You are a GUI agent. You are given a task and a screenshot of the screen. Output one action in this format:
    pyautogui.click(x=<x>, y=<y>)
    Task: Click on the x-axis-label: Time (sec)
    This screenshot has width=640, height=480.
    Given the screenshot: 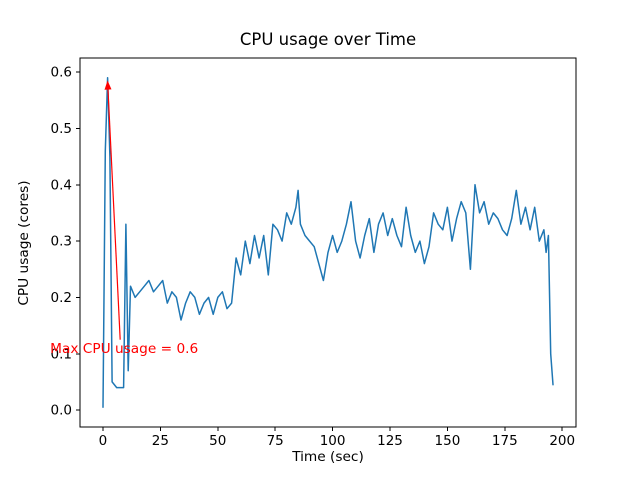 What is the action you would take?
    pyautogui.click(x=328, y=457)
    